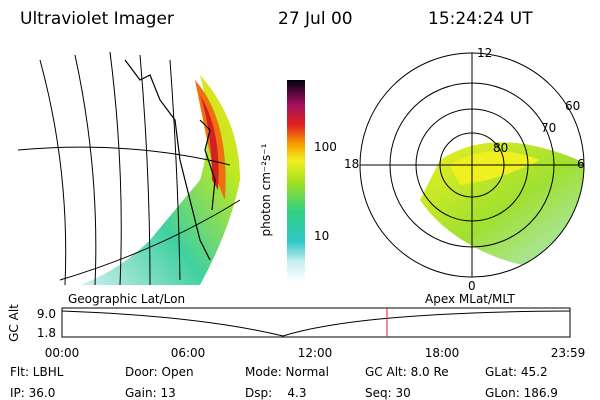 Image resolution: width=600 pixels, height=400 pixels. I want to click on info-field: Seq: 30, so click(388, 393).